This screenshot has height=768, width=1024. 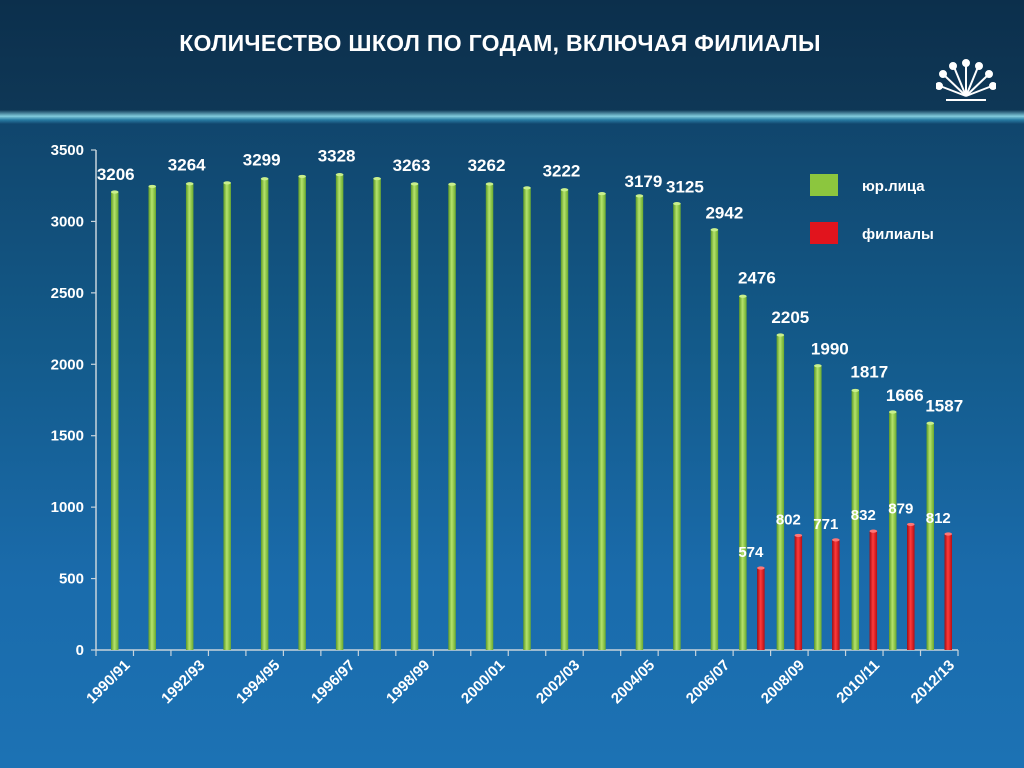 I want to click on decorative-stripe, so click(x=512, y=117).